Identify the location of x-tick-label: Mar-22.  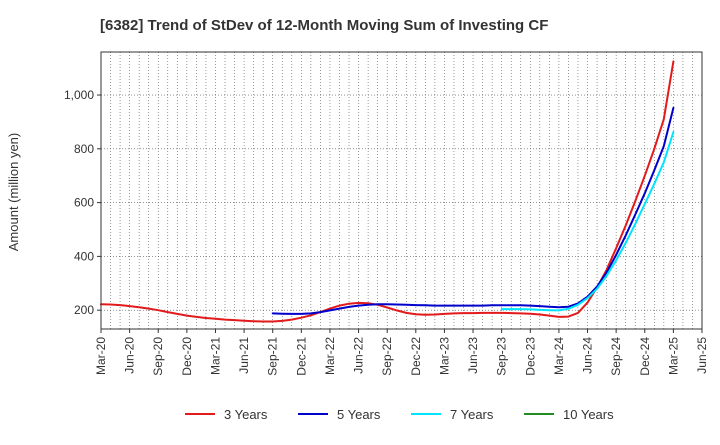
(330, 356).